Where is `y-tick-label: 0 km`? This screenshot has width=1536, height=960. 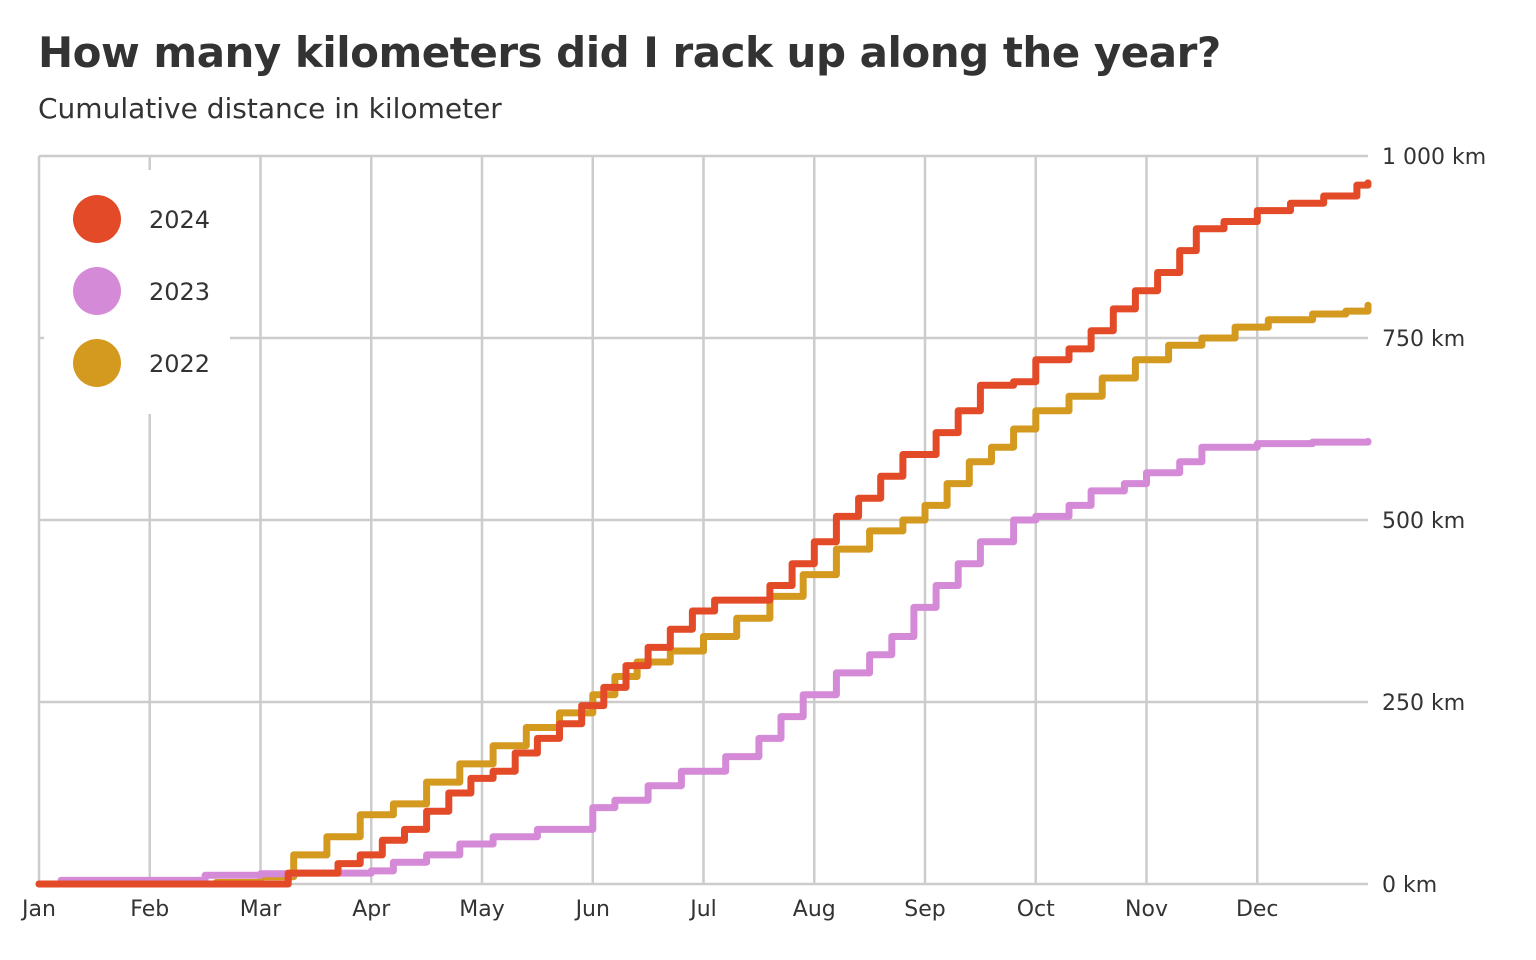 y-tick-label: 0 km is located at coordinates (1409, 885).